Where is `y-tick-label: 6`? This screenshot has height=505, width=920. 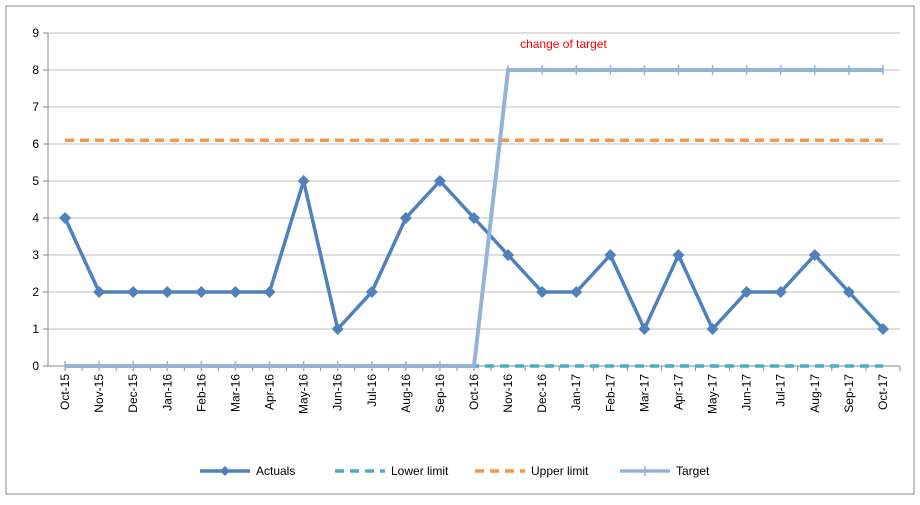
y-tick-label: 6 is located at coordinates (35, 144).